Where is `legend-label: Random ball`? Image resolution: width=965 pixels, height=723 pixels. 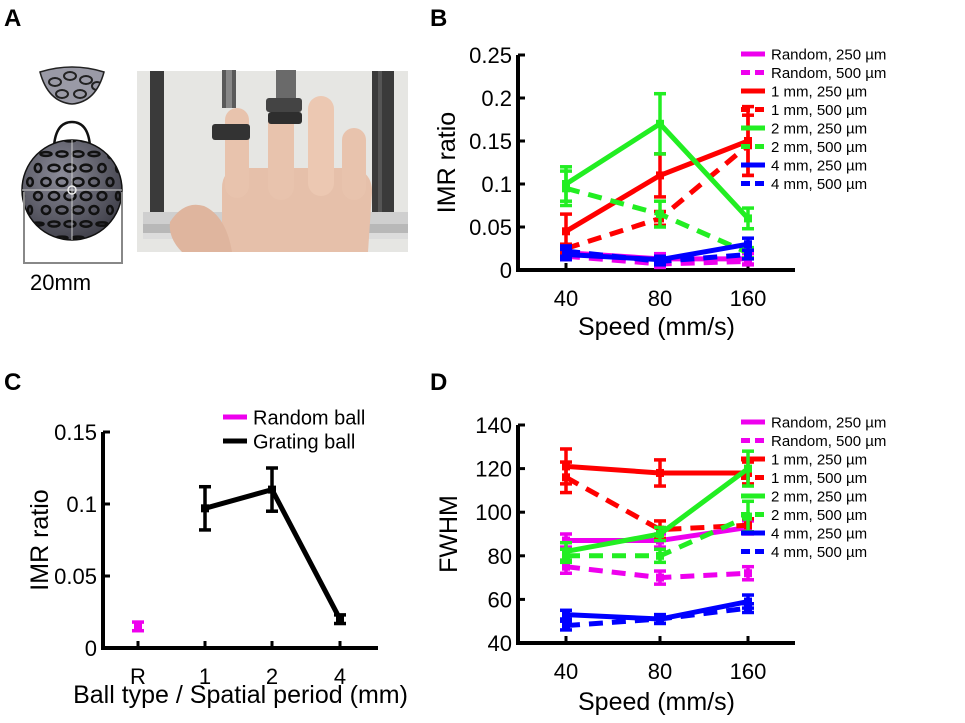 legend-label: Random ball is located at coordinates (309, 419).